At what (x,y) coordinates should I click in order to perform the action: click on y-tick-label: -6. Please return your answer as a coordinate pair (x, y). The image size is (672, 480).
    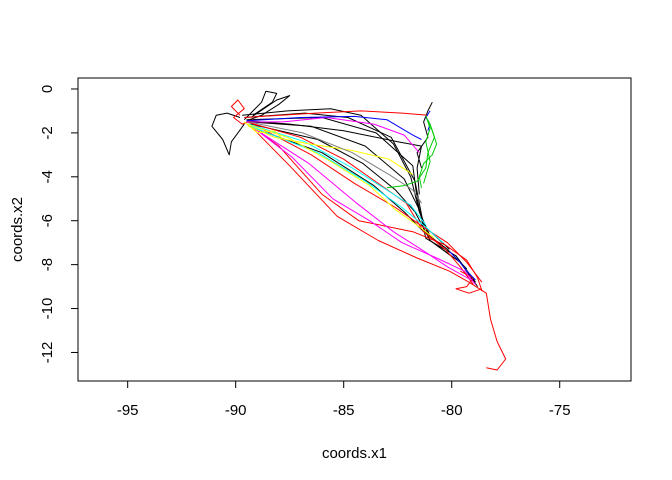
    Looking at the image, I should click on (47, 220).